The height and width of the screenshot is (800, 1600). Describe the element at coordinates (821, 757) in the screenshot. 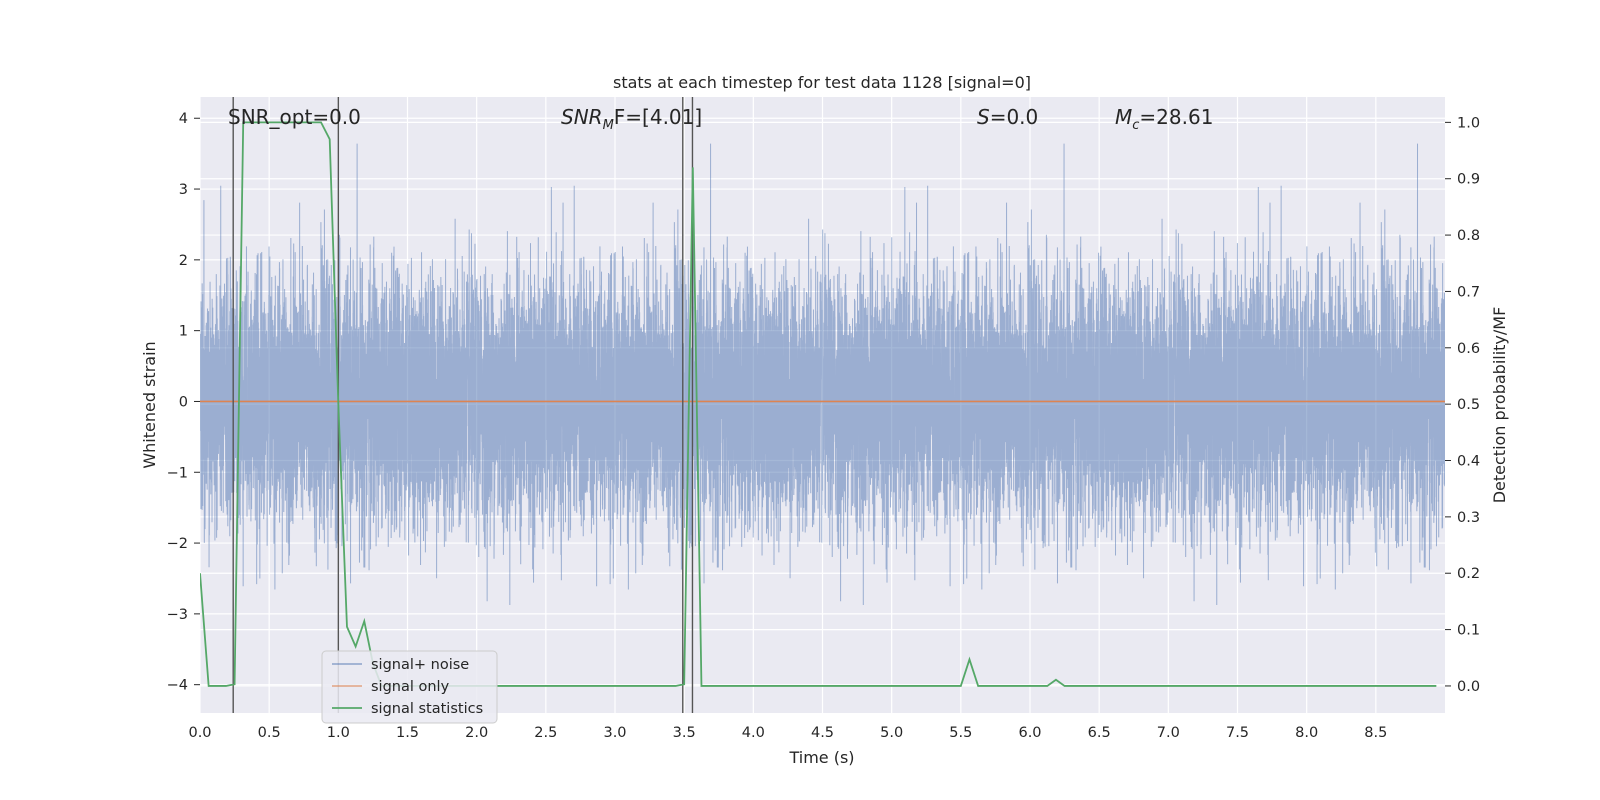

I see `x-axis-label: Time (s)` at that location.